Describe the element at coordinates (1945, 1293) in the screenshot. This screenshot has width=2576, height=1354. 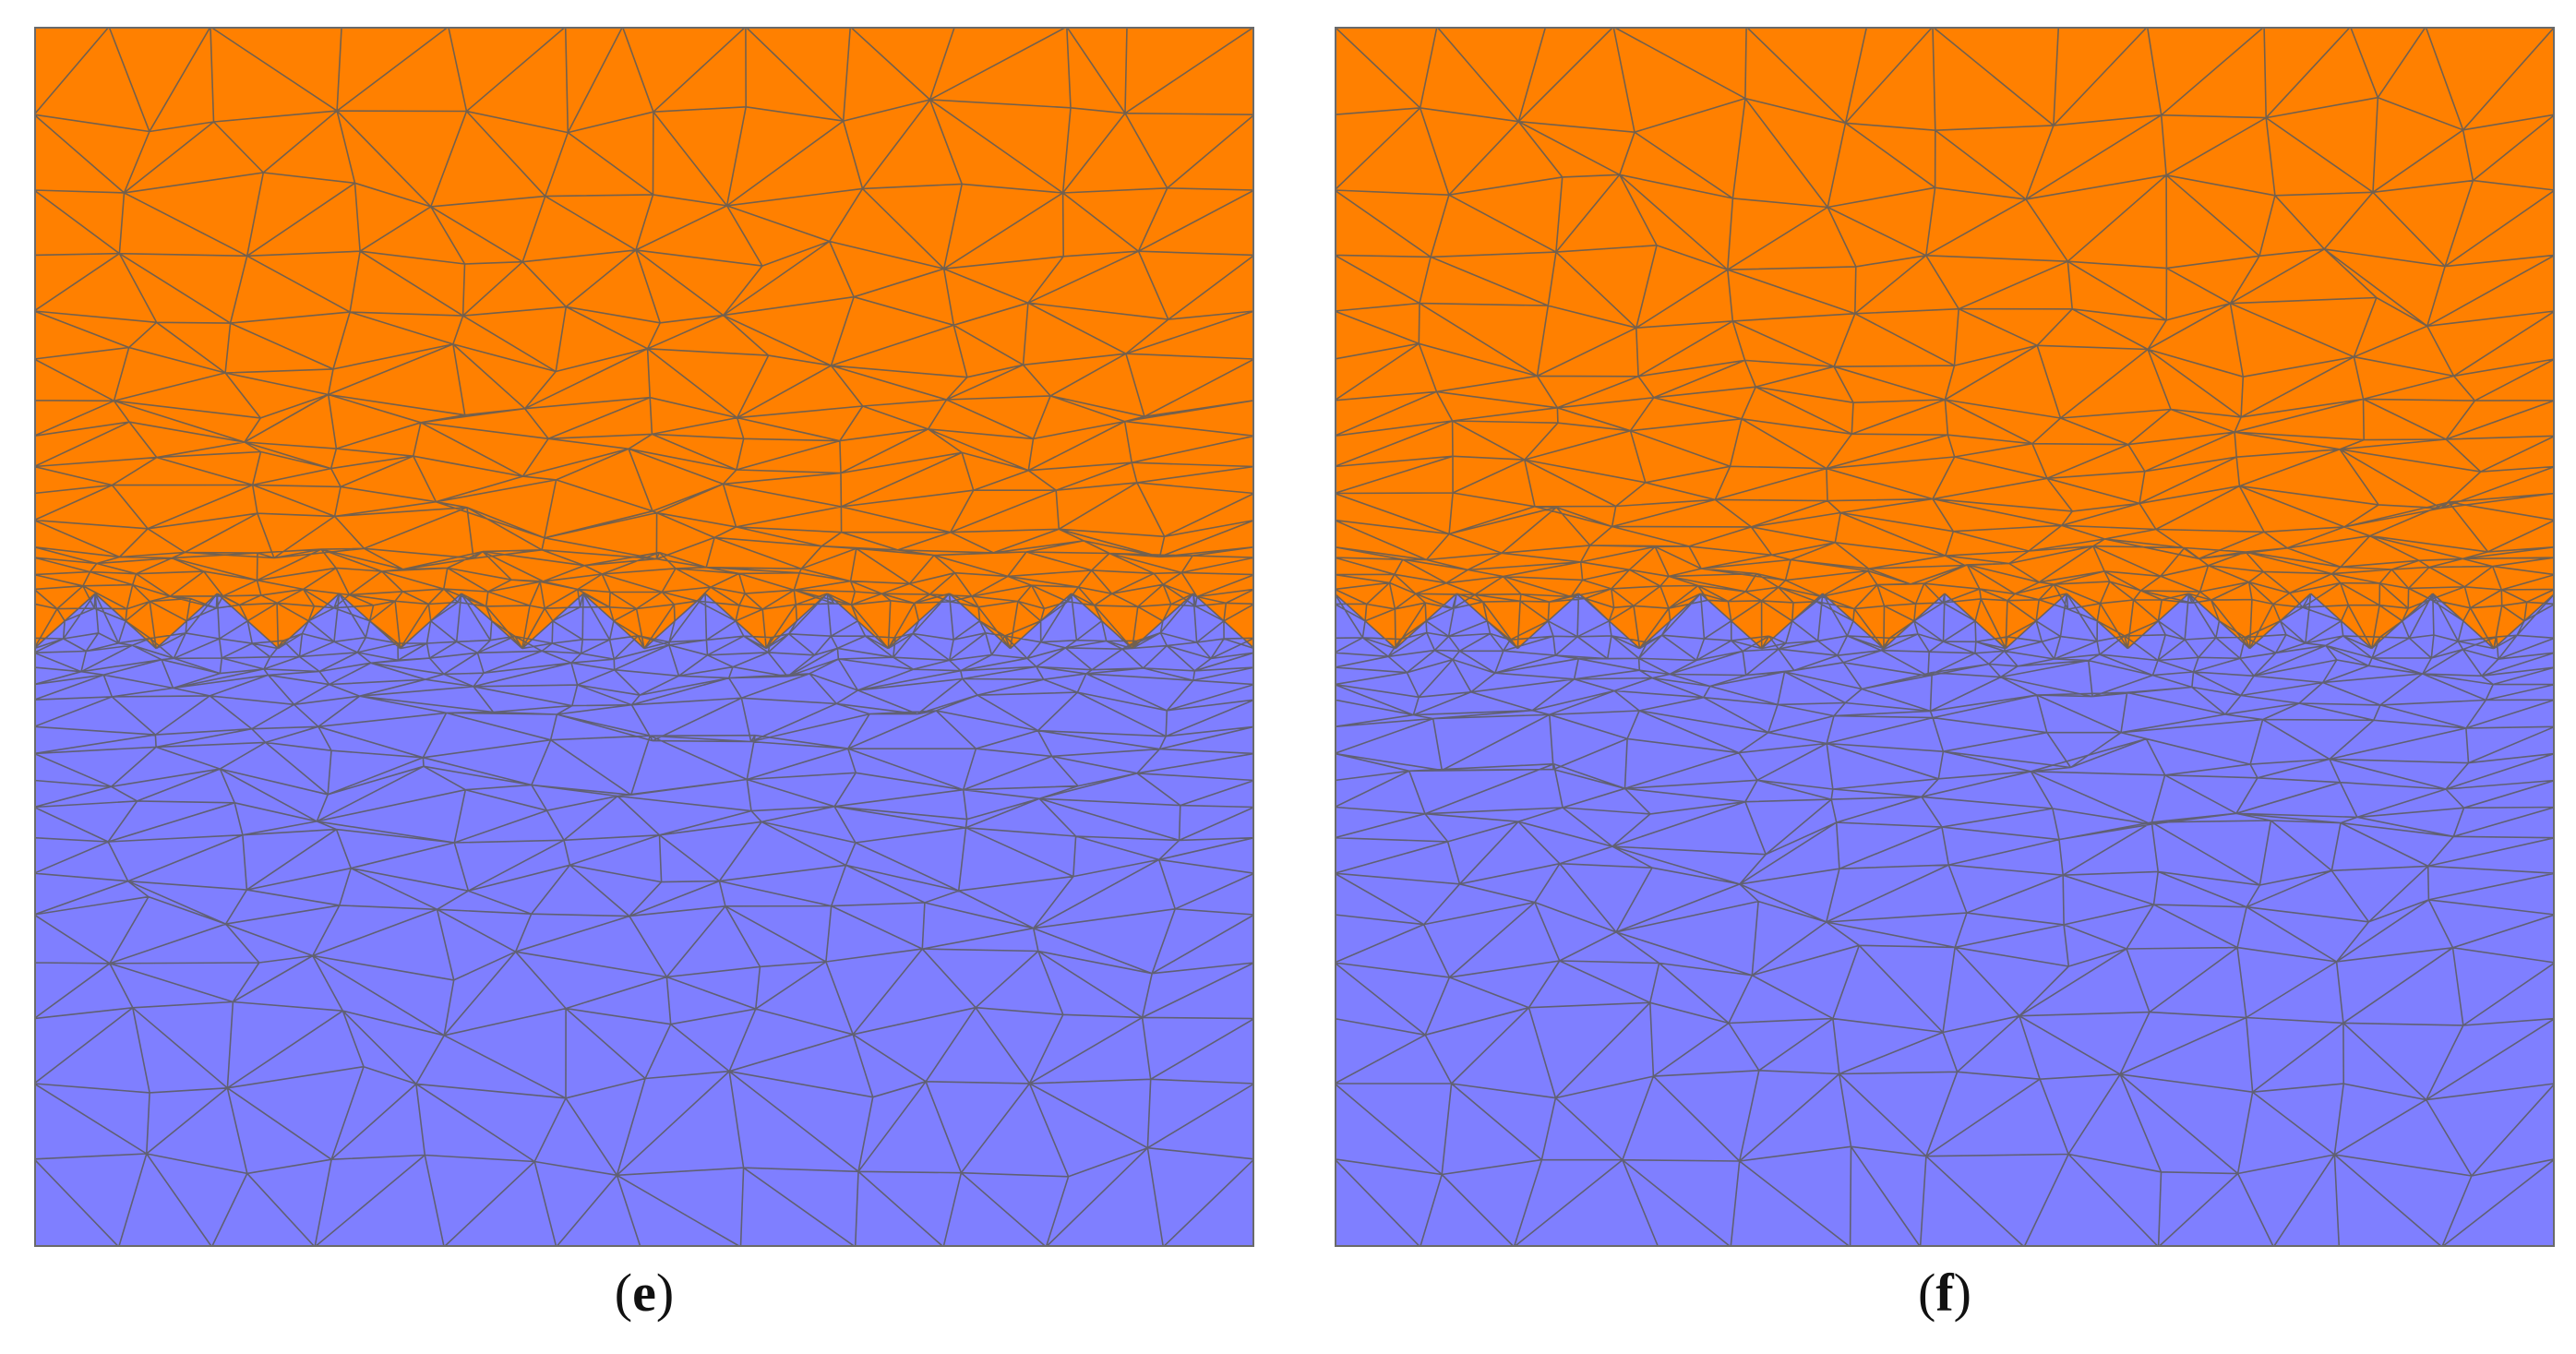
I see `caption-f: (f)` at that location.